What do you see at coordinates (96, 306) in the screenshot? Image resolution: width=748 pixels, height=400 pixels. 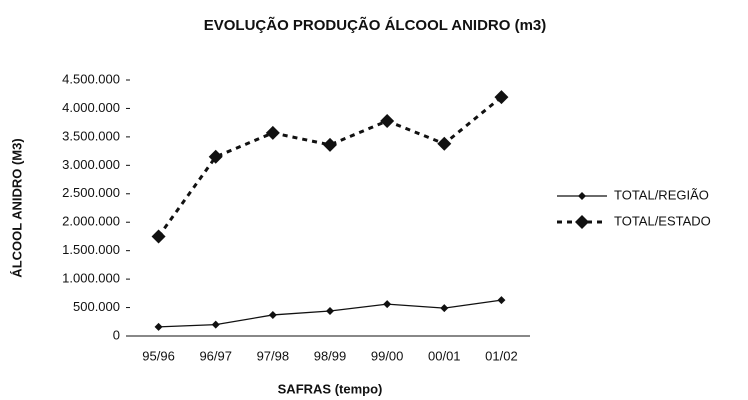 I see `y-tick-label: 500.000` at bounding box center [96, 306].